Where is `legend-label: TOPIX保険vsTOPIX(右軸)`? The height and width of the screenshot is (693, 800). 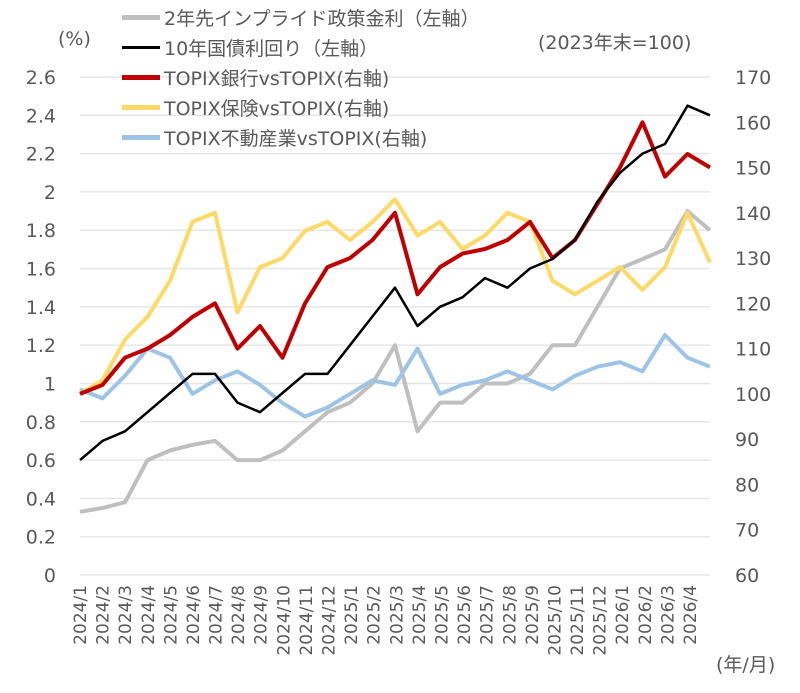
legend-label: TOPIX保険vsTOPIX(右軸) is located at coordinates (277, 108).